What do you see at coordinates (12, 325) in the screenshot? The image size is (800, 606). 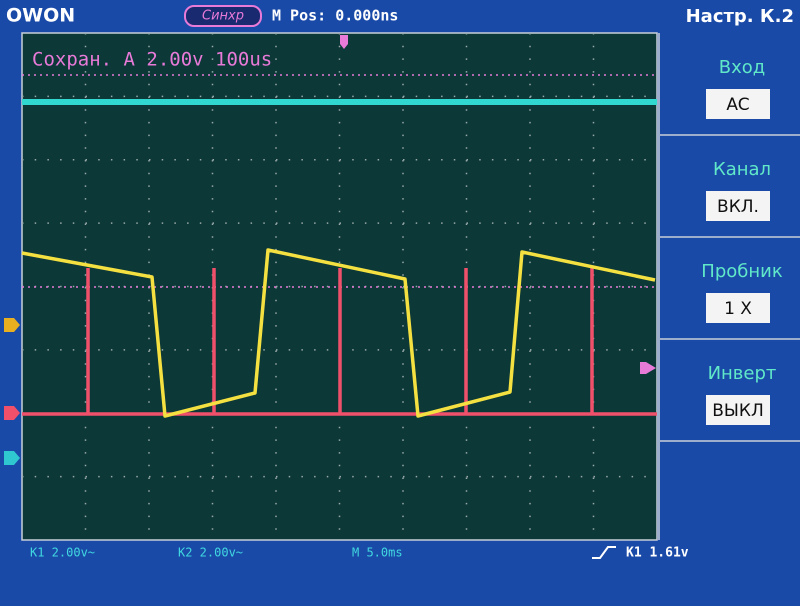 I see `channel-2-marker` at bounding box center [12, 325].